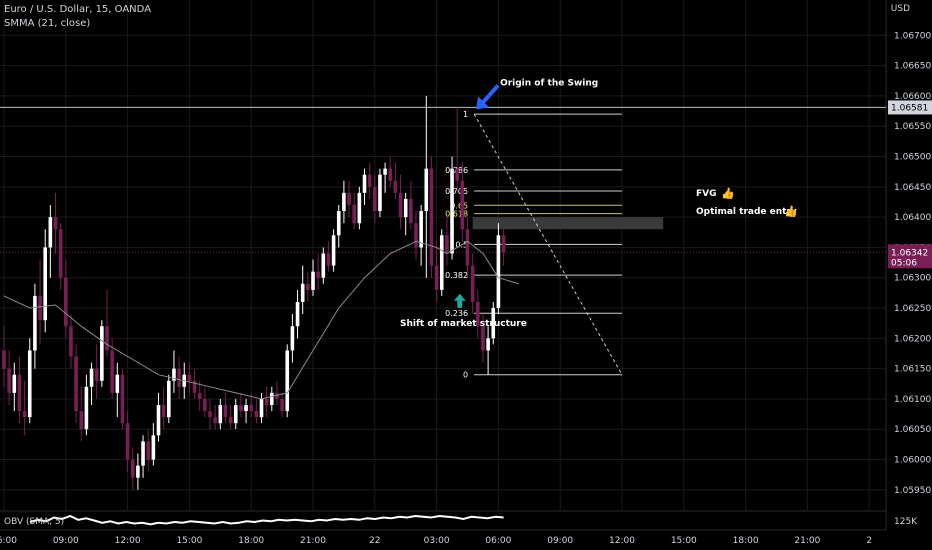 The height and width of the screenshot is (550, 932). What do you see at coordinates (906, 522) in the screenshot?
I see `obv-scale-label: 125K` at bounding box center [906, 522].